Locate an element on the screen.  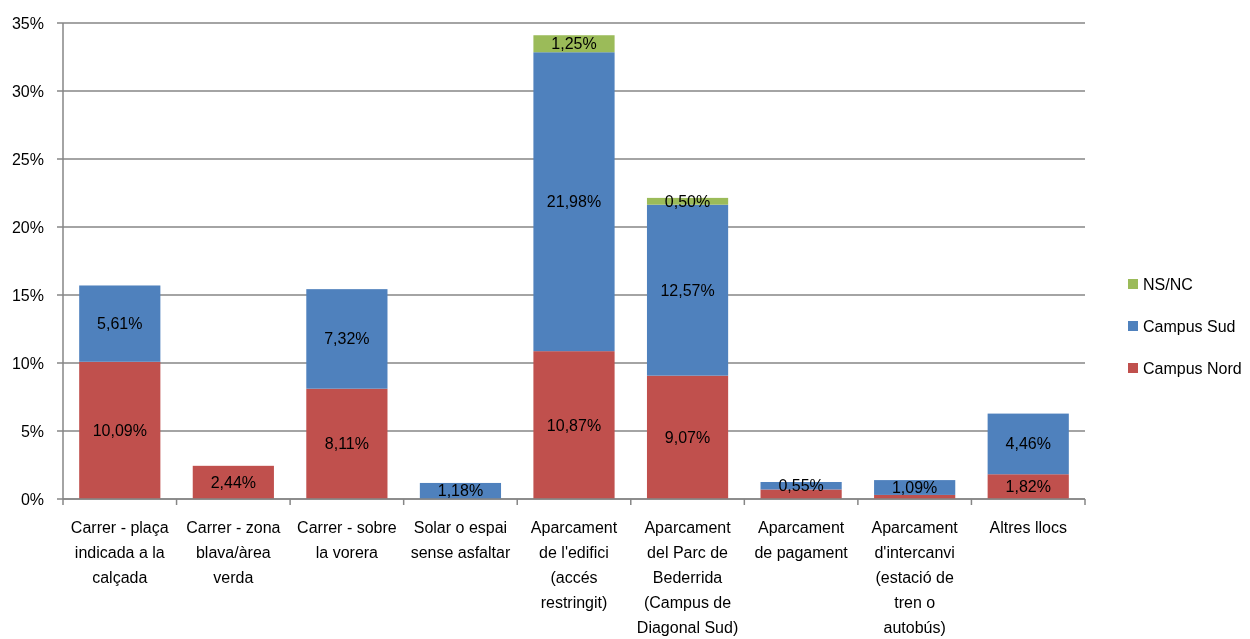
x-tick-label: Aparcament d'intercanvi (estació de tren o autobús) is located at coordinates (915, 577).